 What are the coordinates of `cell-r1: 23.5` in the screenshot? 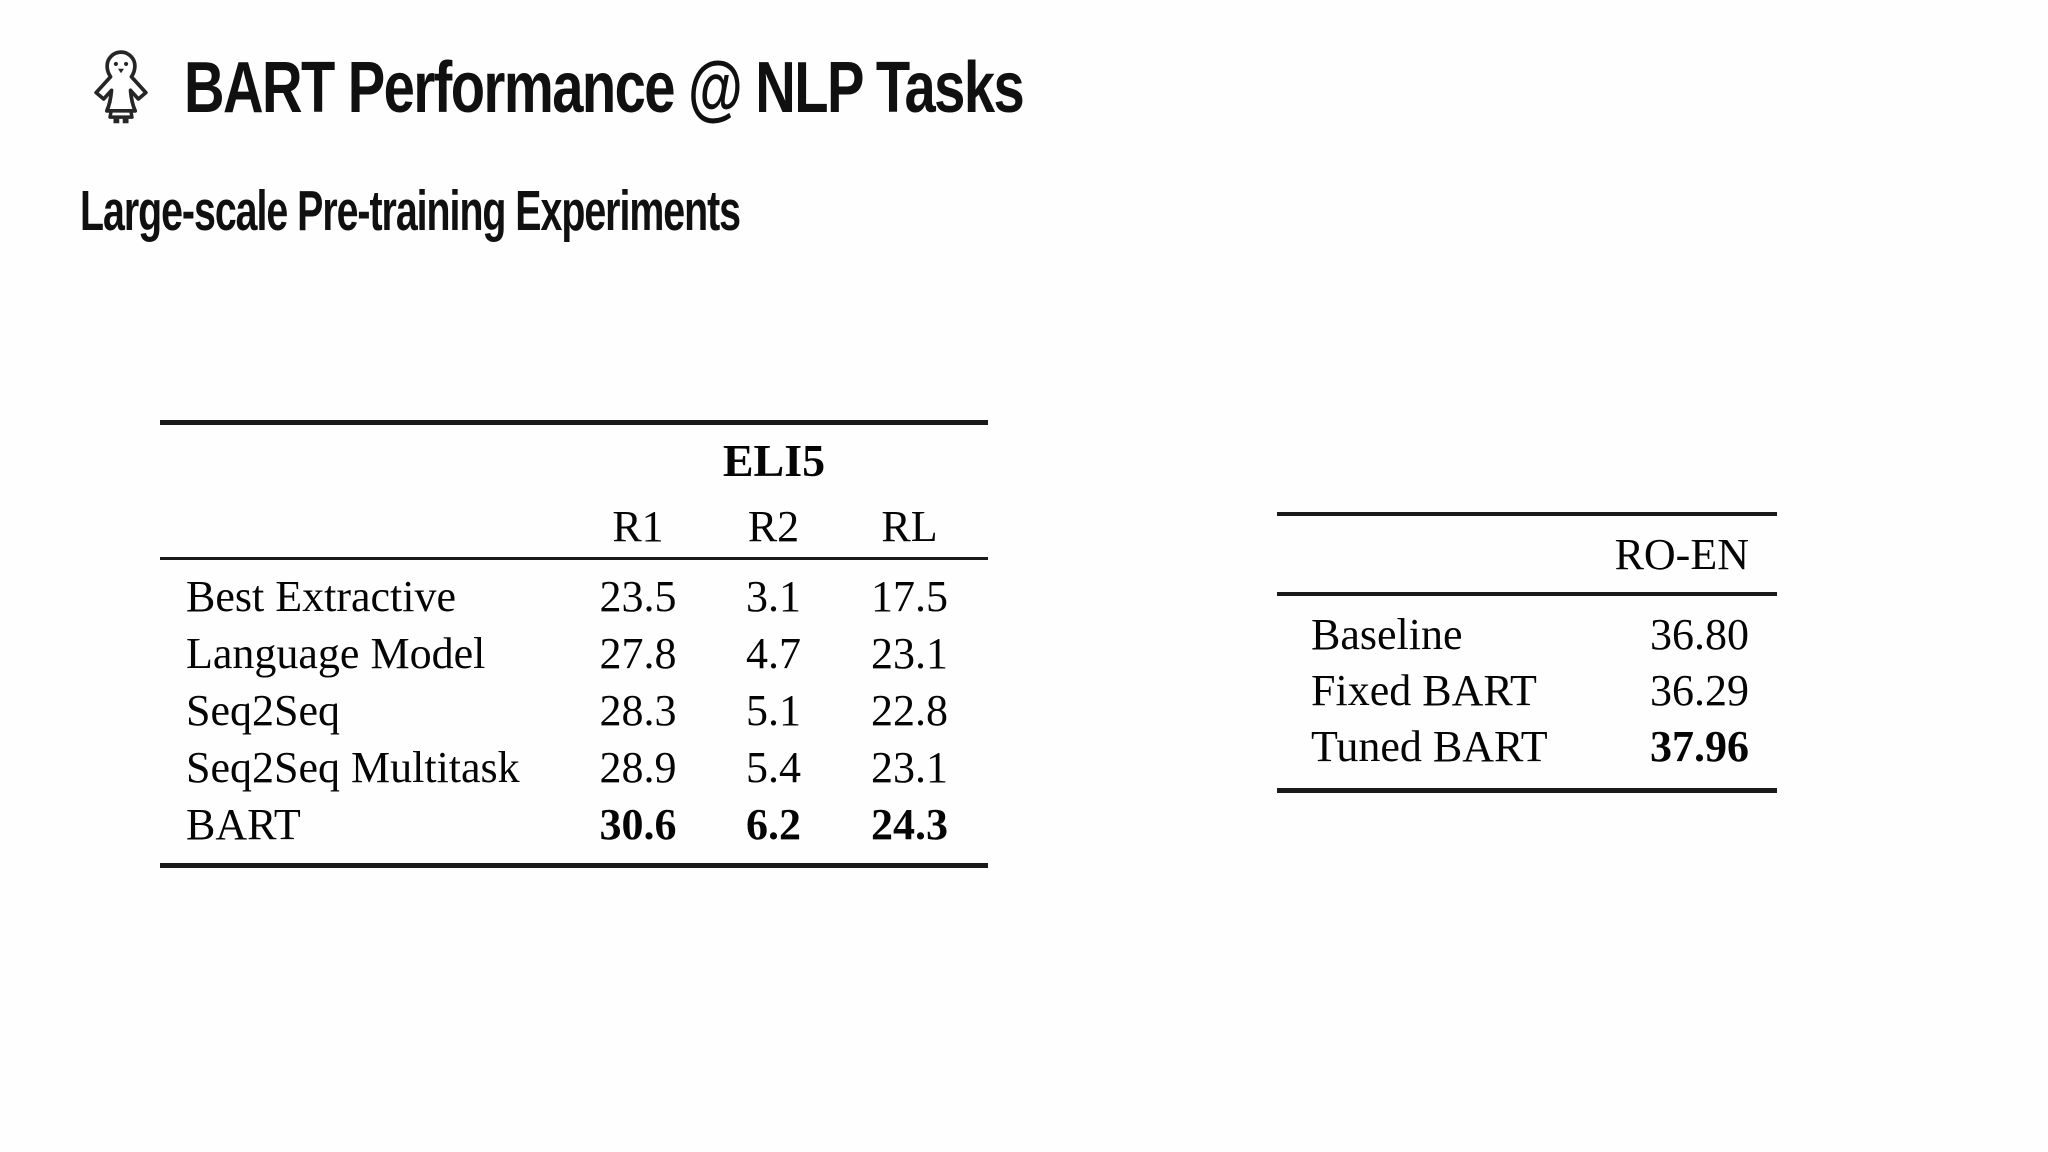 It's located at (638, 596).